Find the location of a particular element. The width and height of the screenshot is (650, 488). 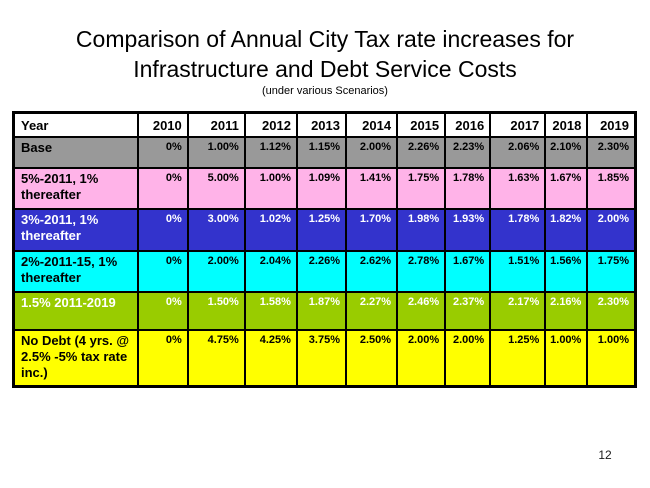

tax-rate-value-cell: 1.41% is located at coordinates (371, 188).